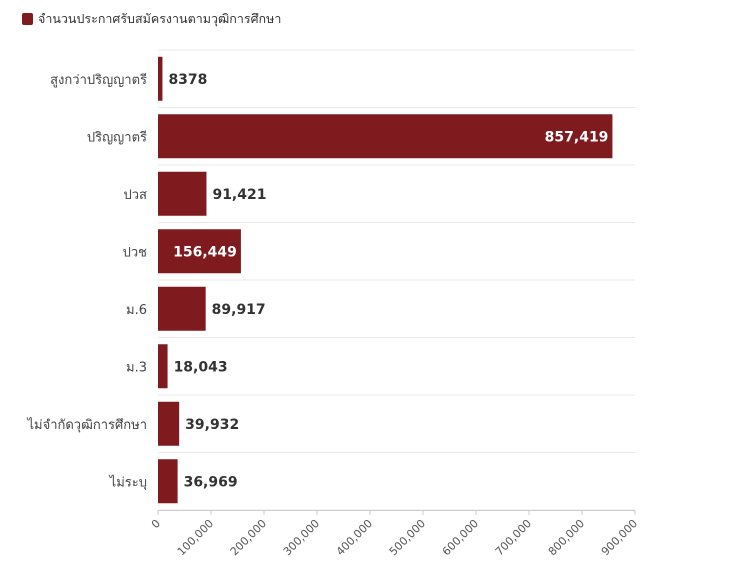 This screenshot has width=734, height=576. What do you see at coordinates (211, 482) in the screenshot?
I see `value-label: 36,969` at bounding box center [211, 482].